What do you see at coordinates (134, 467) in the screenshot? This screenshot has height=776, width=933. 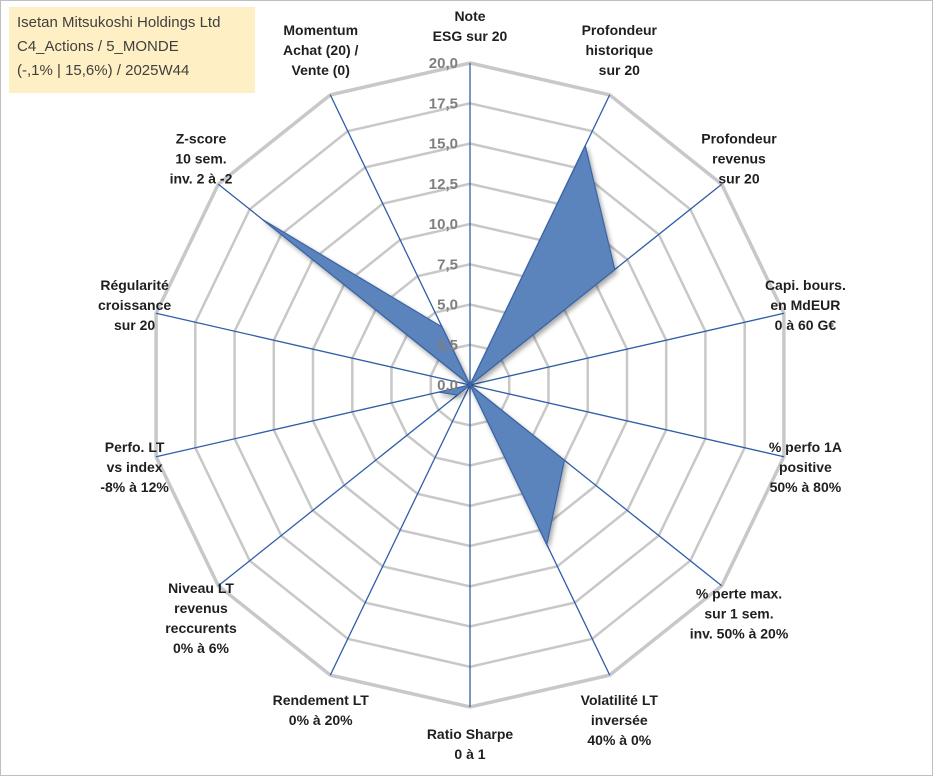 I see `axis-label: Perfo. LT vs index -8% à 12%` at bounding box center [134, 467].